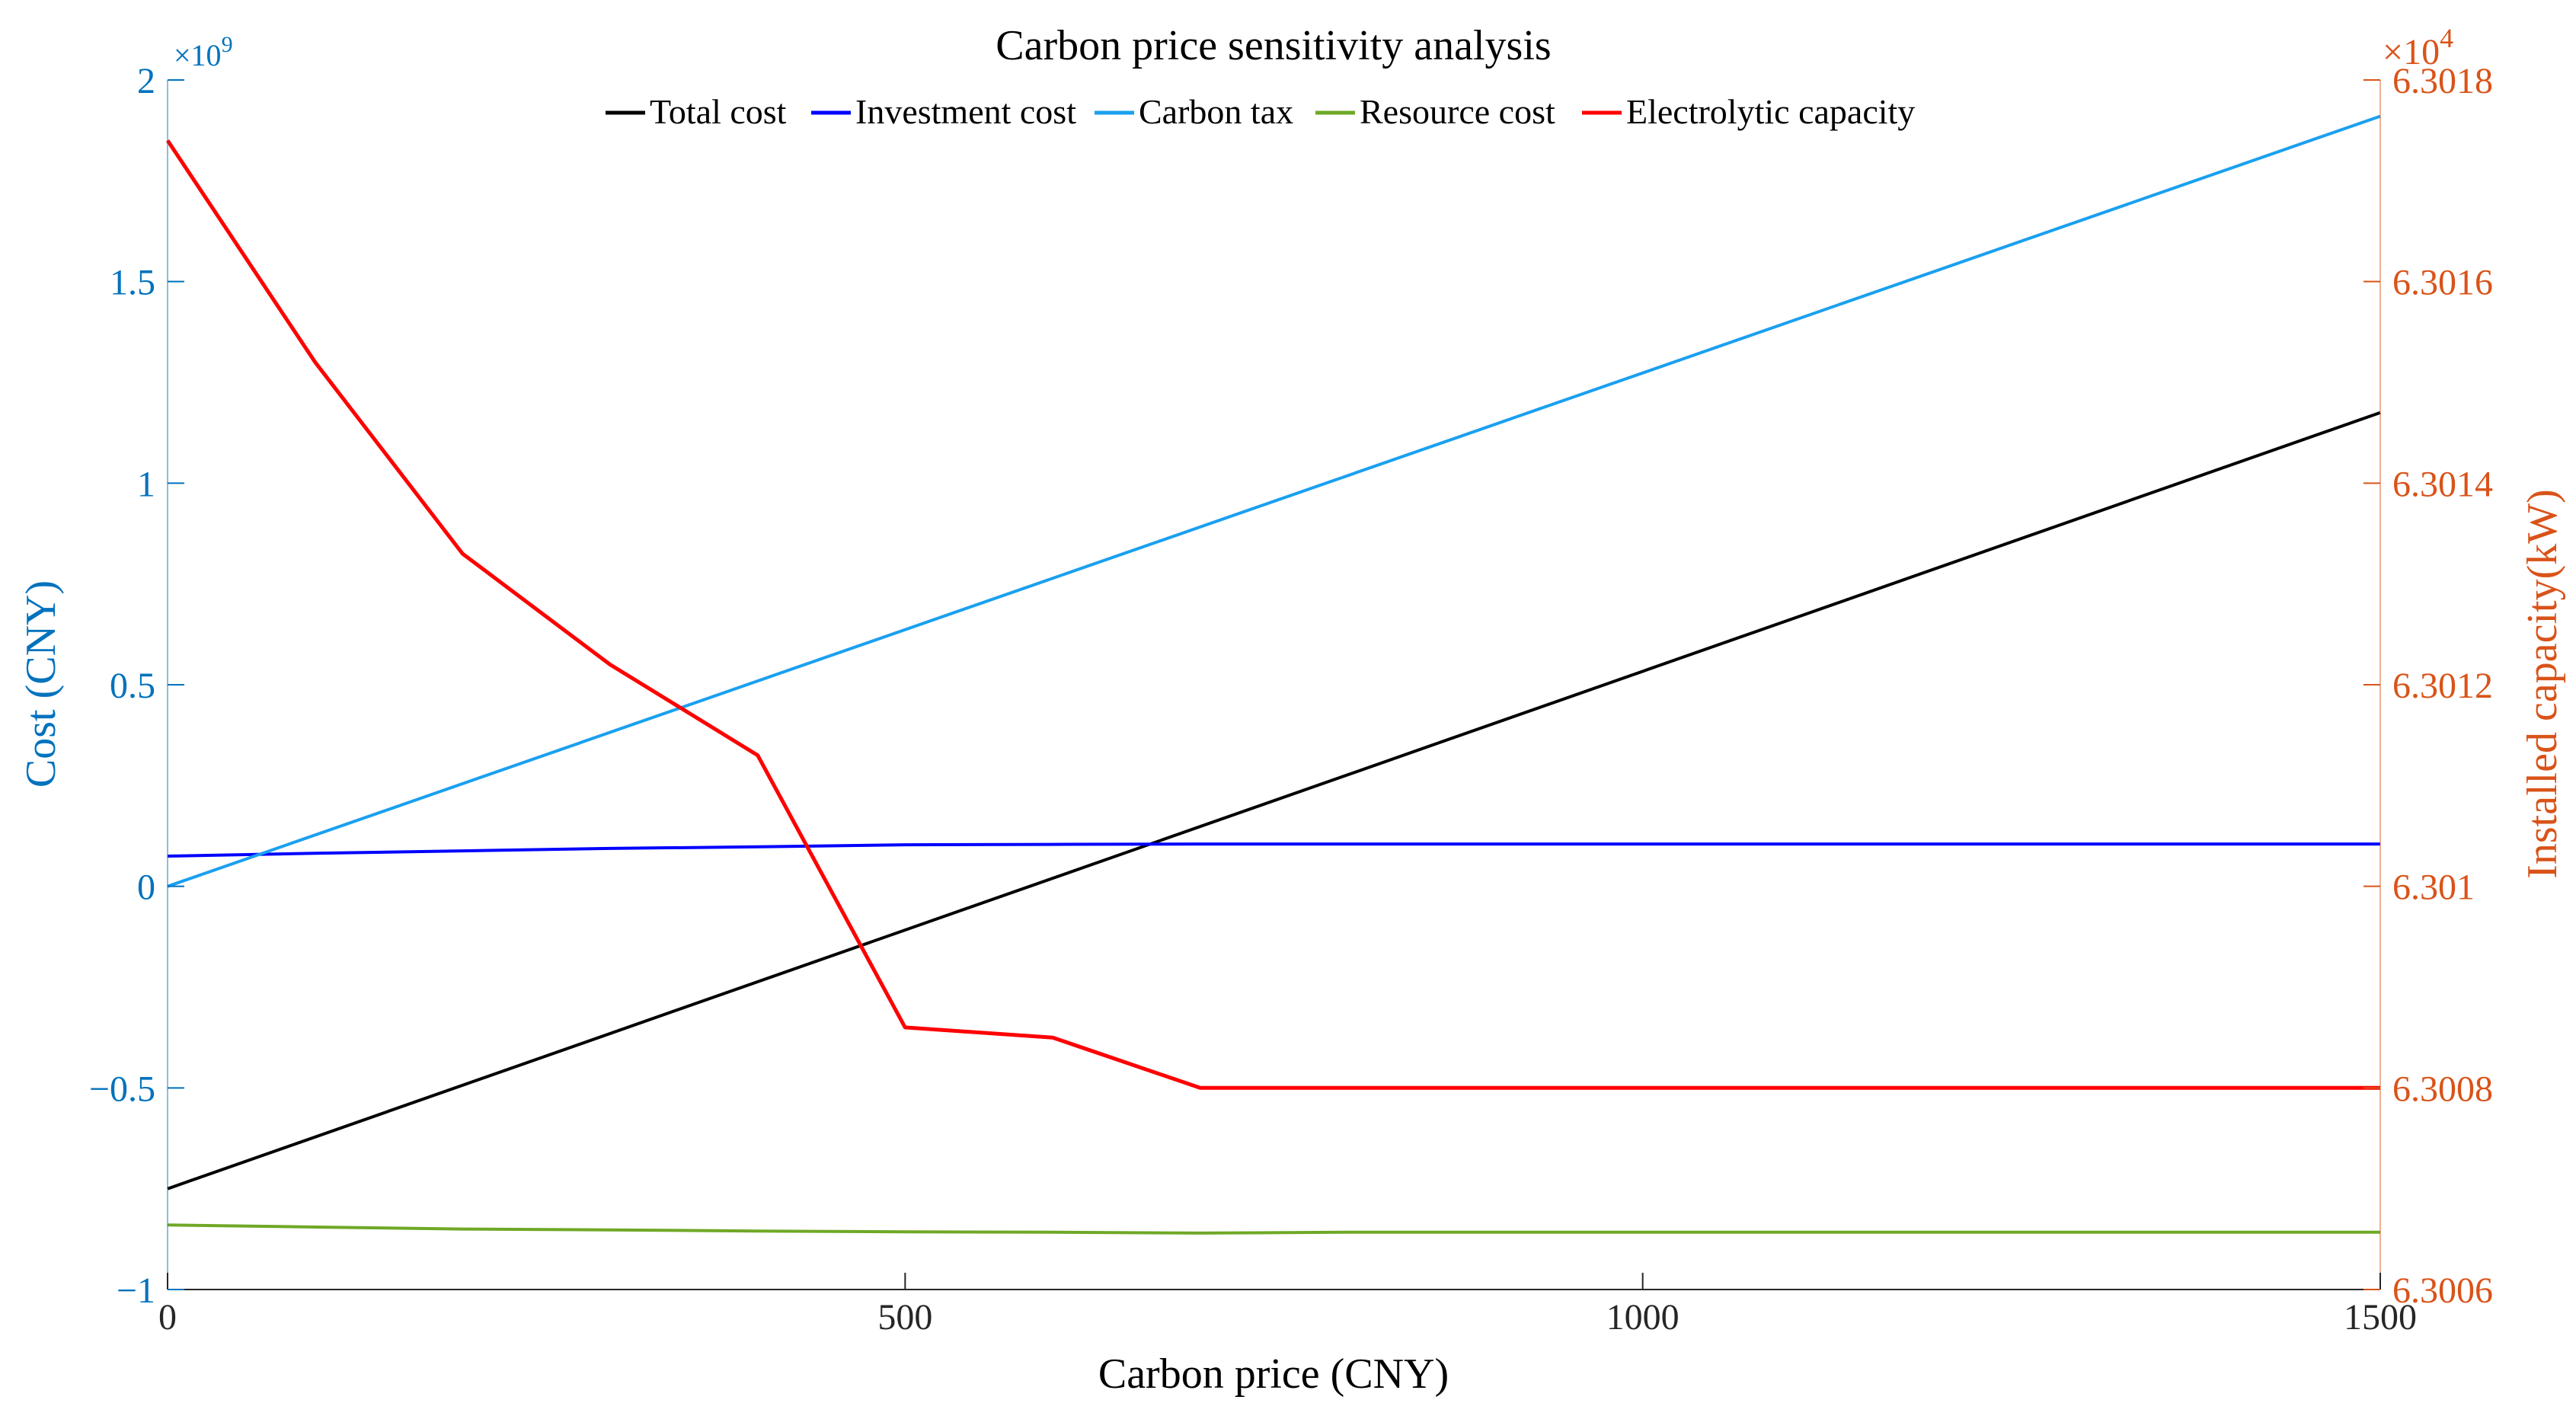  What do you see at coordinates (146, 81) in the screenshot?
I see `y-left-tick-label-6: 2` at bounding box center [146, 81].